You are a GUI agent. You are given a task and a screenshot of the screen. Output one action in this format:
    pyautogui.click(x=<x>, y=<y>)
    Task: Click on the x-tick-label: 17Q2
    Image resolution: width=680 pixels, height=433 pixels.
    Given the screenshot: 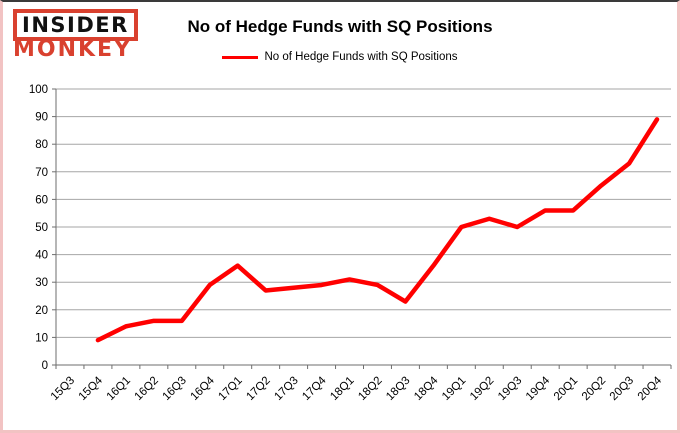 What is the action you would take?
    pyautogui.click(x=258, y=389)
    